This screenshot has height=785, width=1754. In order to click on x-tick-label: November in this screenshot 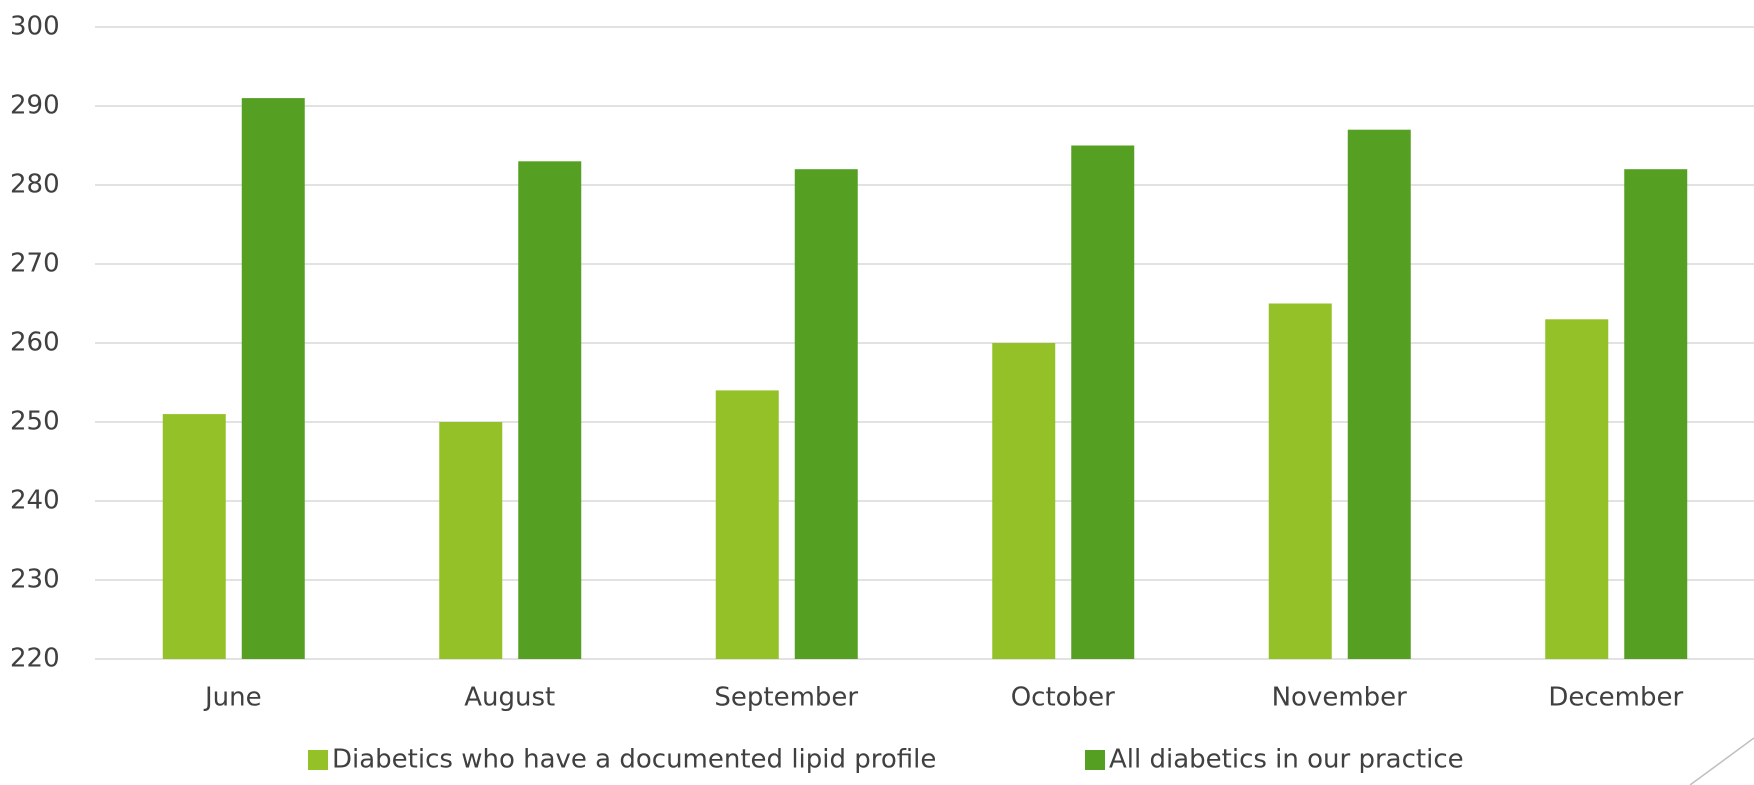, I will do `click(1340, 698)`.